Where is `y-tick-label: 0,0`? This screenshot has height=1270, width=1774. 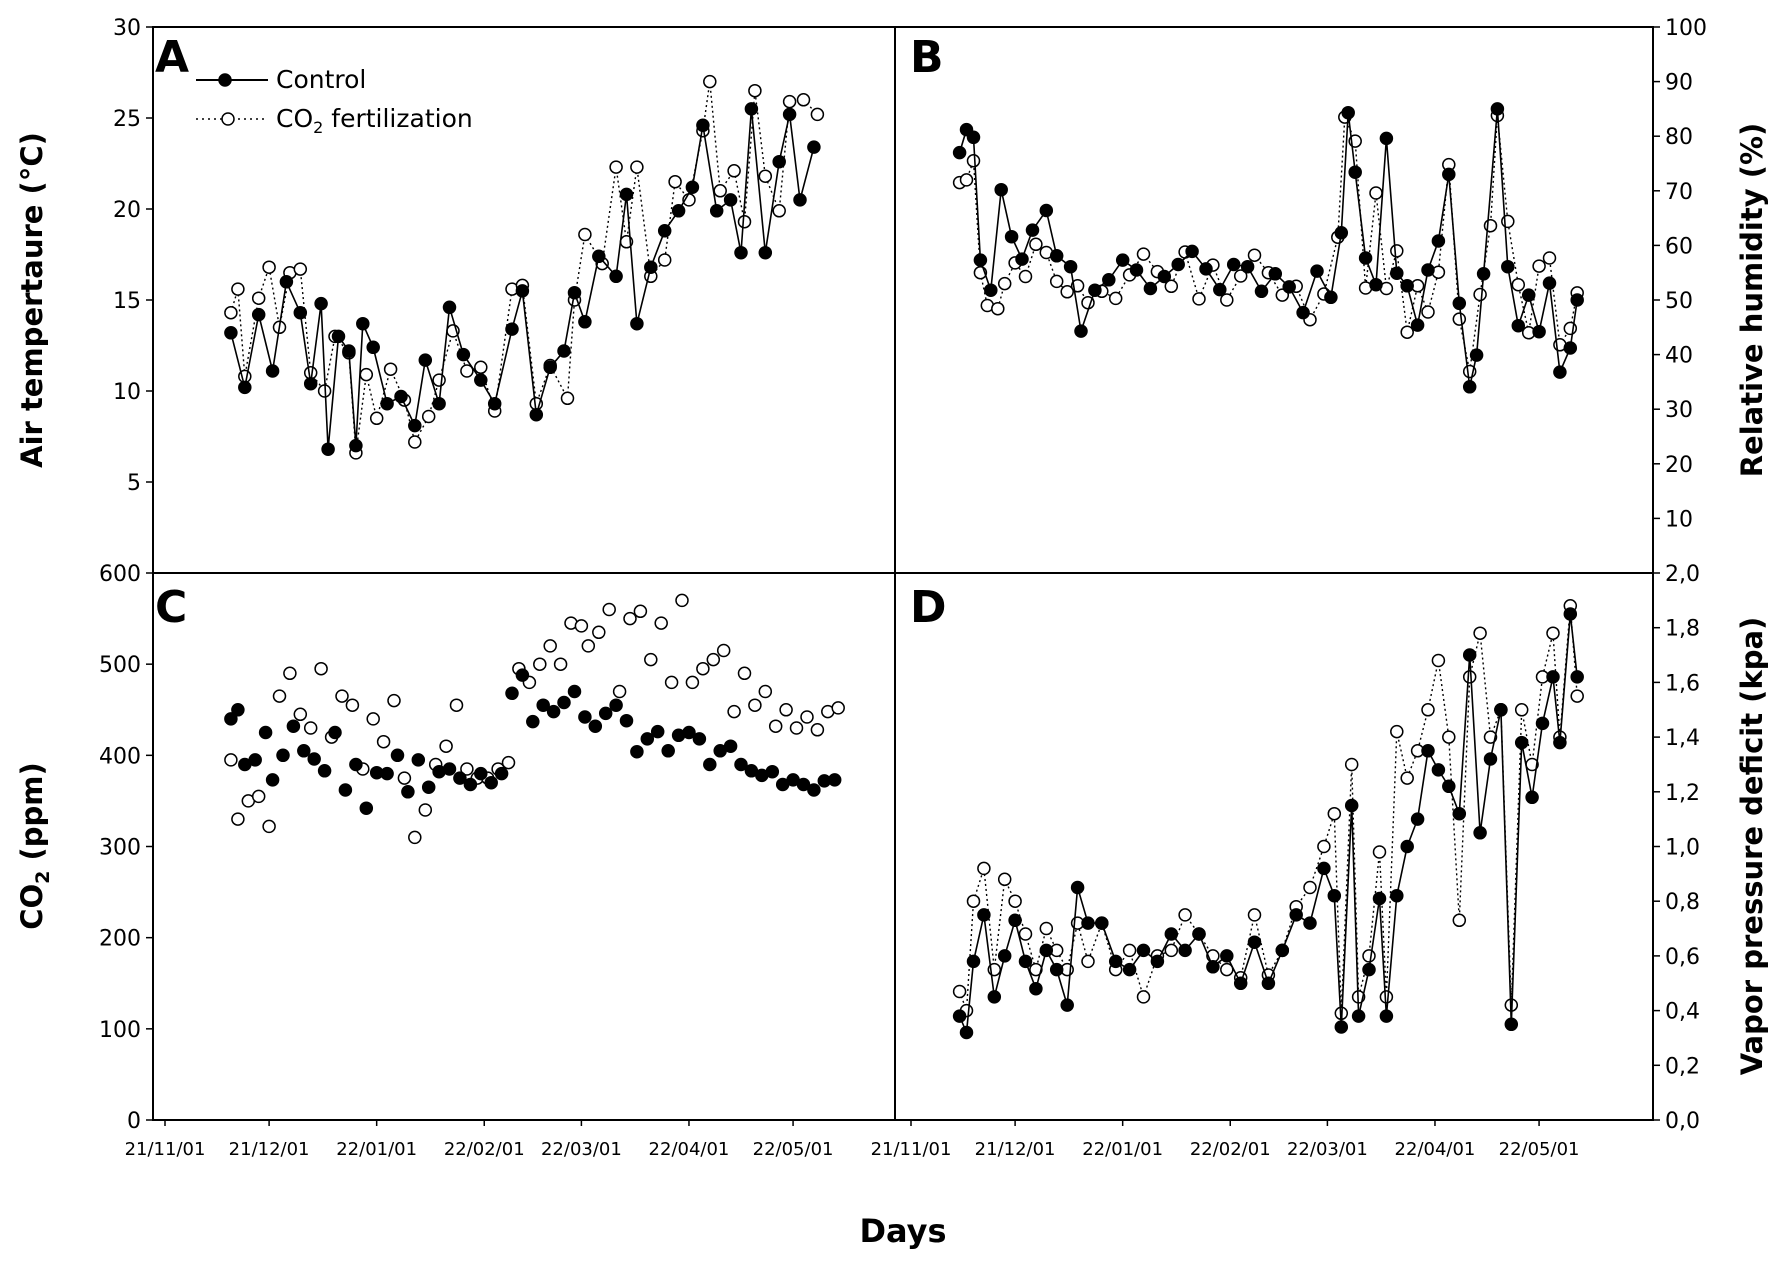 y-tick-label: 0,0 is located at coordinates (1682, 1121).